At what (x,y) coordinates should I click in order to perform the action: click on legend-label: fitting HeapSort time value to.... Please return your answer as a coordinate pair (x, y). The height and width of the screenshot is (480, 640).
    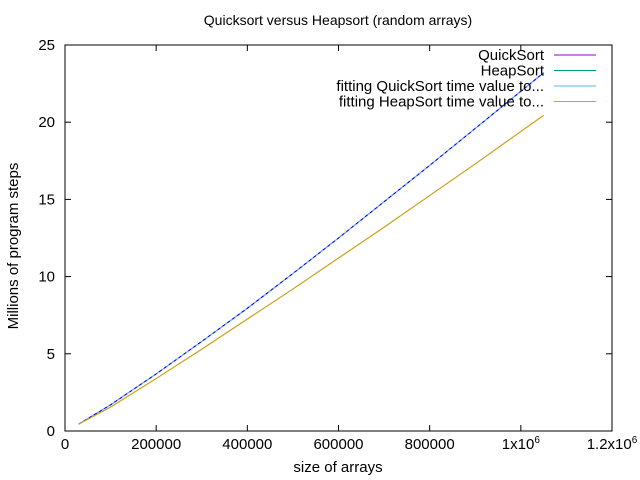
    Looking at the image, I should click on (441, 102).